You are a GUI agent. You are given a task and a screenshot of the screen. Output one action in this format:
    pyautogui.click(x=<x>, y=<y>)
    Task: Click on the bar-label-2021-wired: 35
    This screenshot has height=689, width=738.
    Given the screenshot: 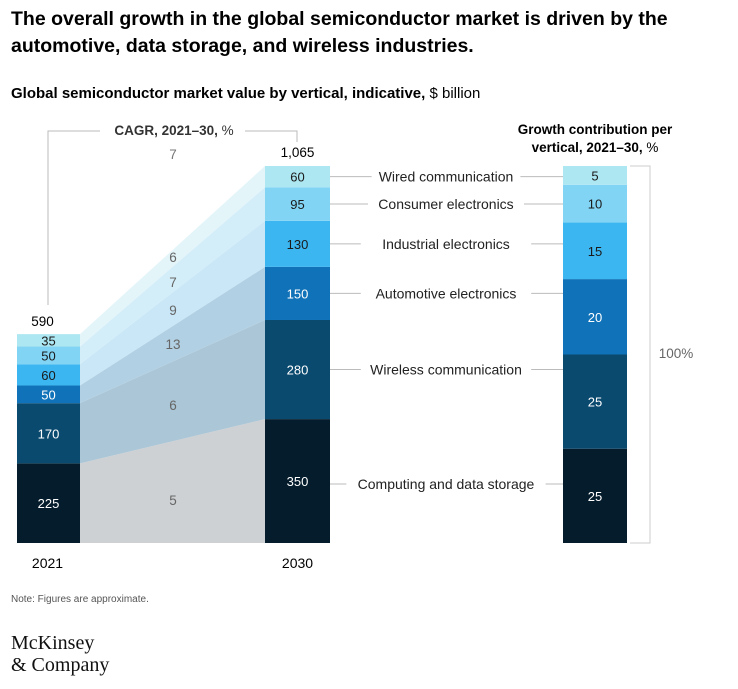 What is the action you would take?
    pyautogui.click(x=48, y=340)
    